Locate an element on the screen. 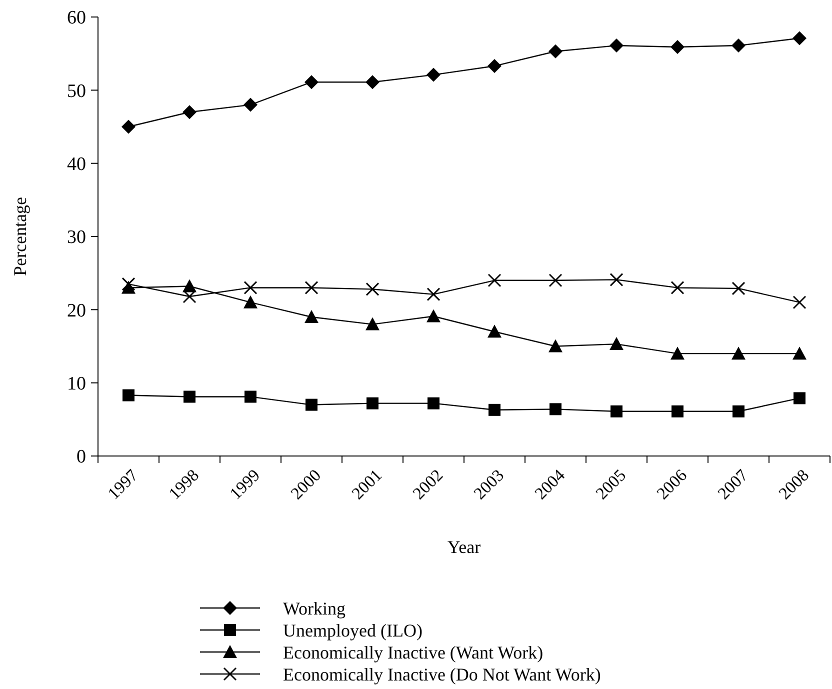  legend-label: Economically Inactive (Want Work) is located at coordinates (413, 652).